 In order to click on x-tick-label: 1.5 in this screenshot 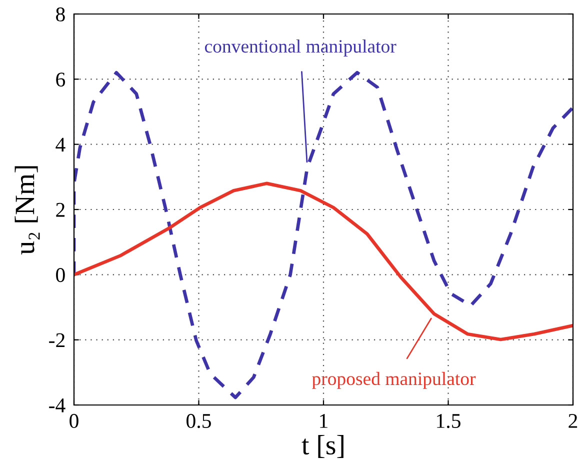, I will do `click(448, 421)`.